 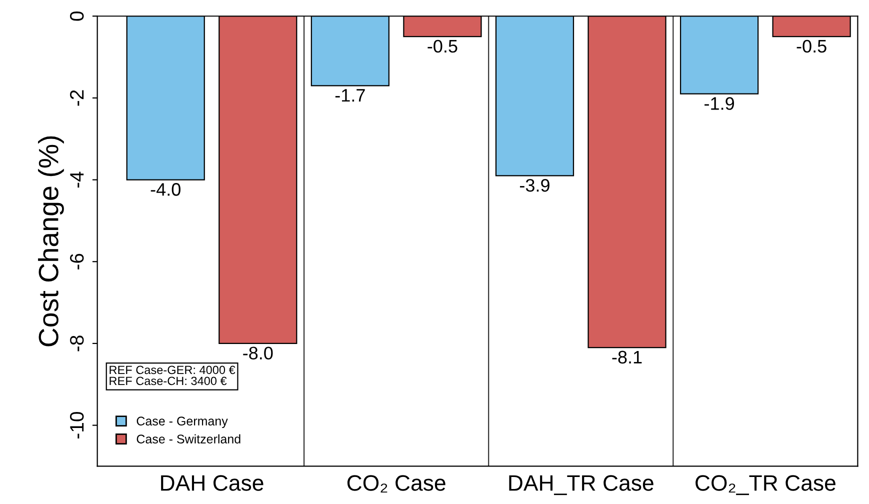 What do you see at coordinates (77, 180) in the screenshot?
I see `y-tick-label: -4` at bounding box center [77, 180].